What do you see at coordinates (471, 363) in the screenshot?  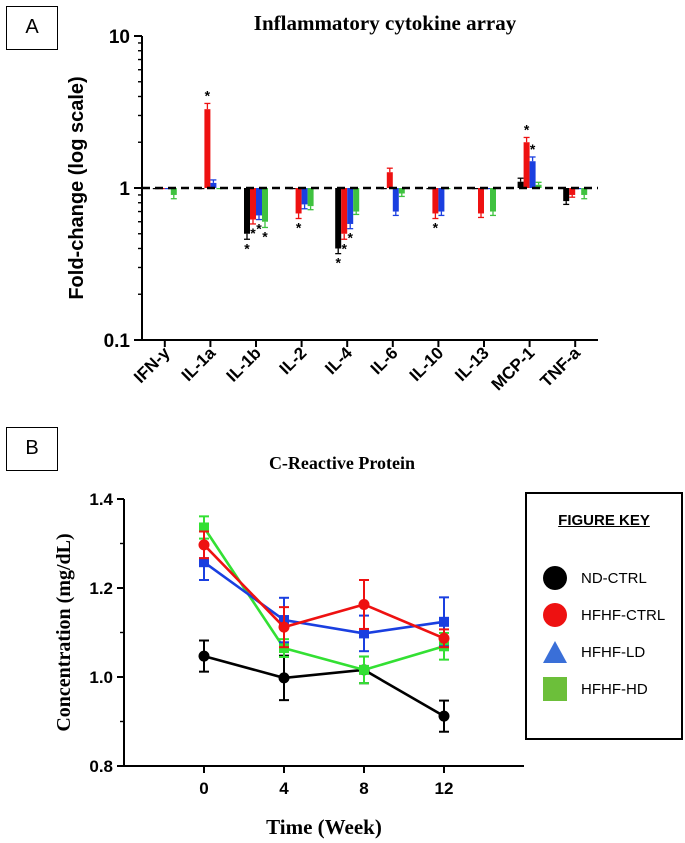 I see `x-tick-label: IL-13` at bounding box center [471, 363].